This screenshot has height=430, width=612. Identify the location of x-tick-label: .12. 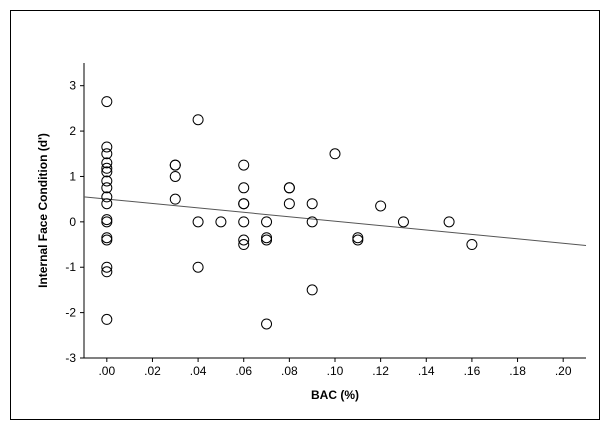
(380, 371).